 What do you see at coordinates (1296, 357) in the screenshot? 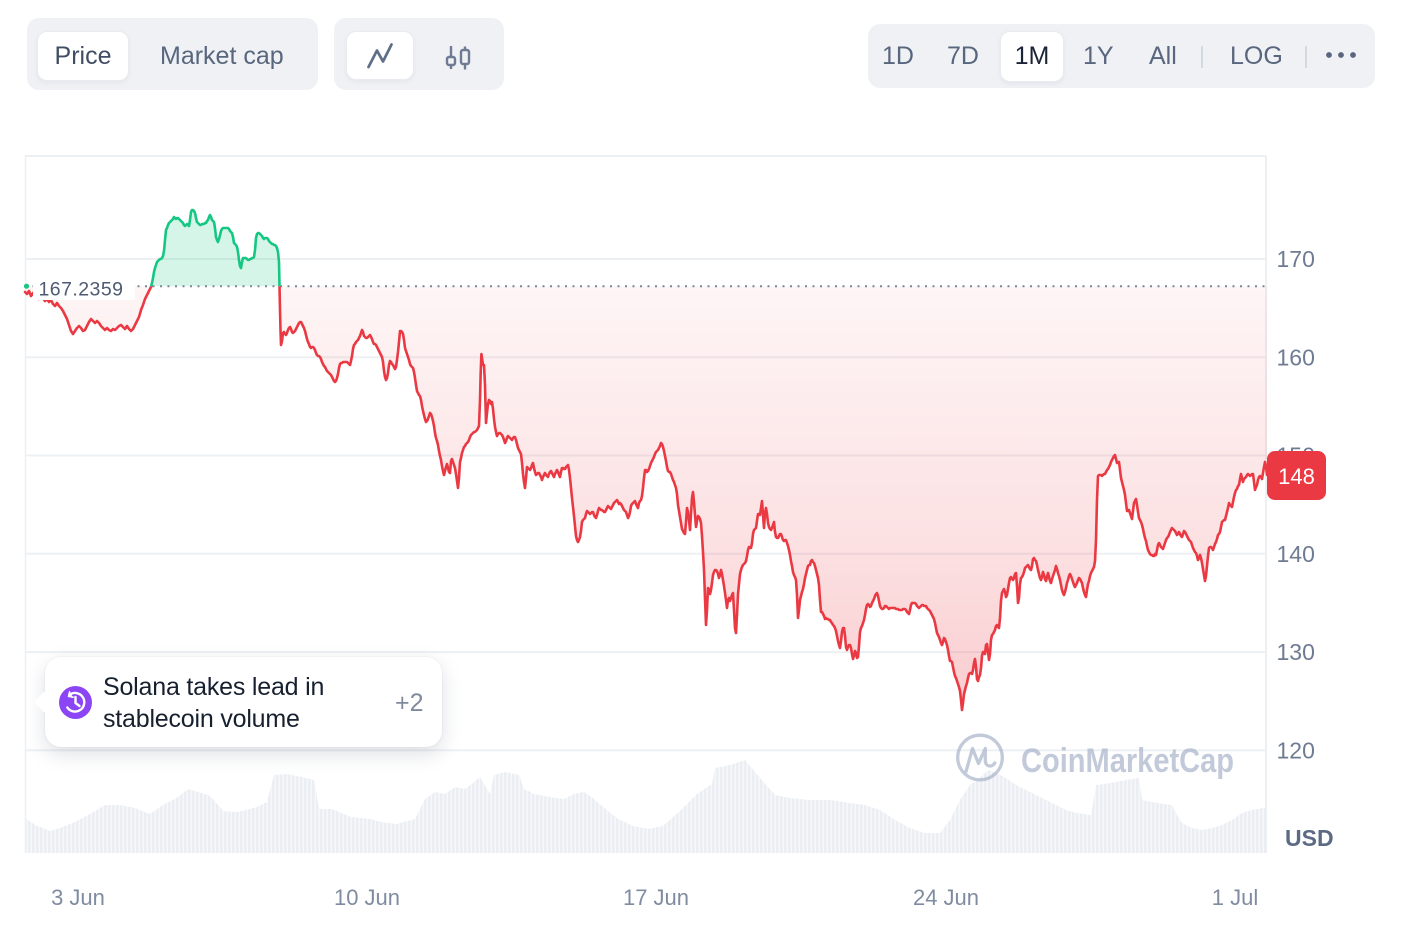
I see `svg-text: 160` at bounding box center [1296, 357].